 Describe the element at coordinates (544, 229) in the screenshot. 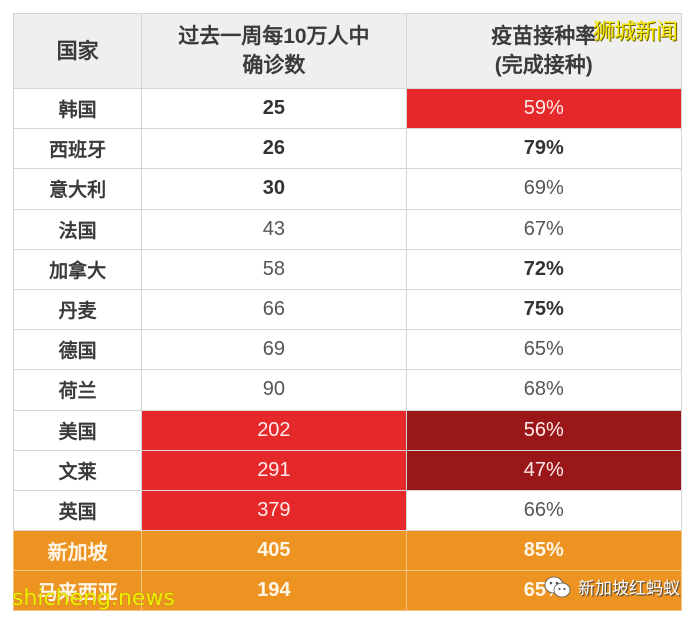

I see `vax-cell: 67%` at that location.